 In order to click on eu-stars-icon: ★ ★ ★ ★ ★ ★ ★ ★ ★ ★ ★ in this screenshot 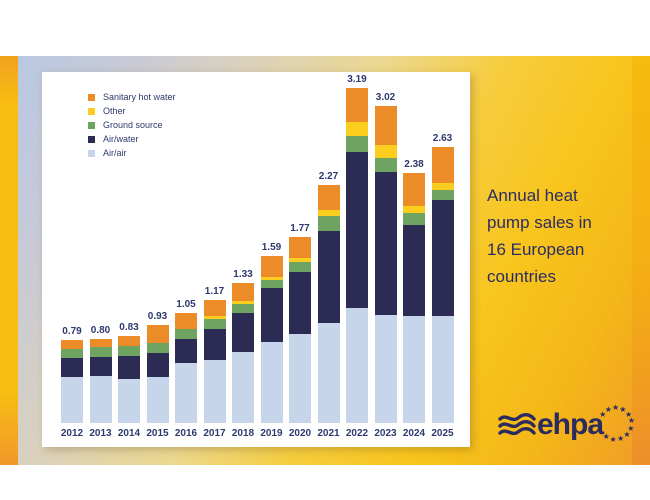, I will do `click(616, 424)`.